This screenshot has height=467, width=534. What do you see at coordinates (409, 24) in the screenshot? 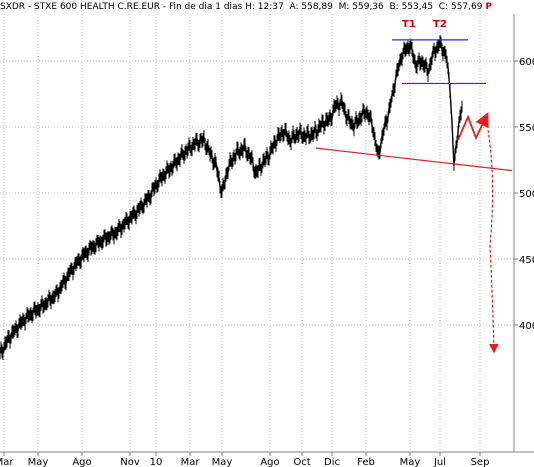
I see `peak-label-t1: T1` at bounding box center [409, 24].